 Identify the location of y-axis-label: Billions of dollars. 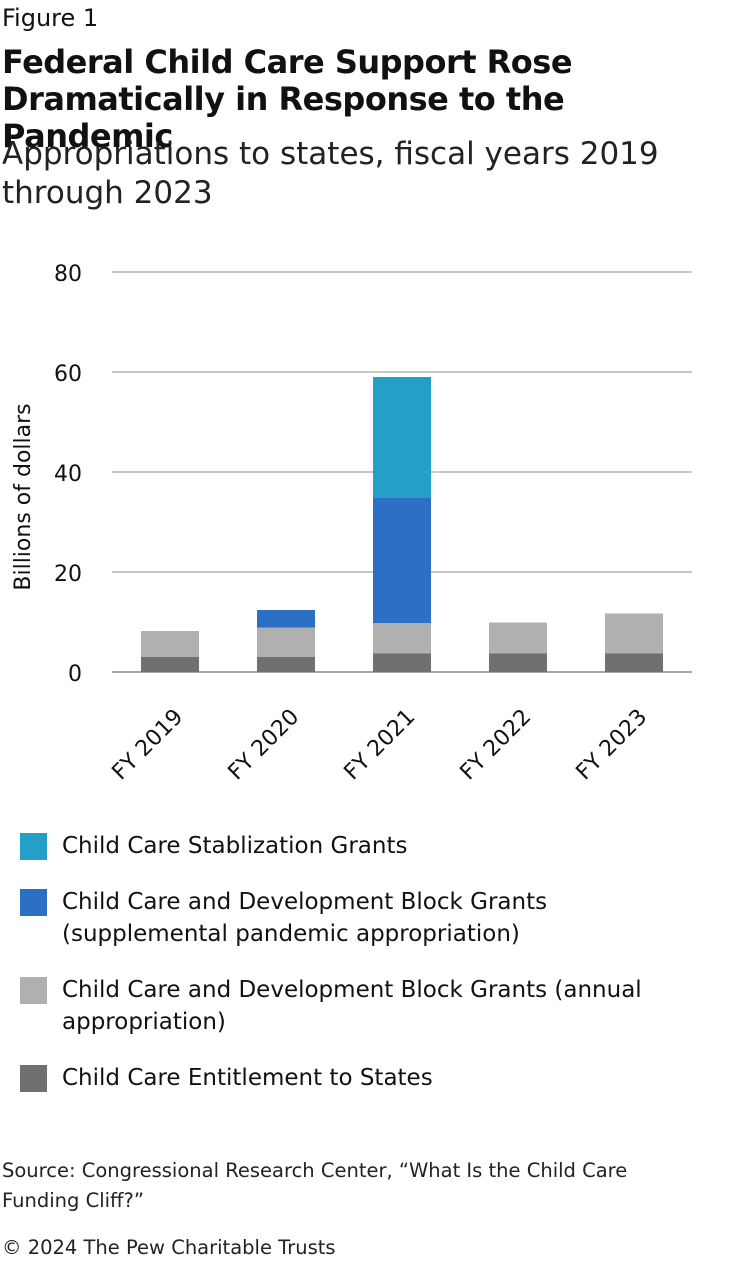
(23, 496).